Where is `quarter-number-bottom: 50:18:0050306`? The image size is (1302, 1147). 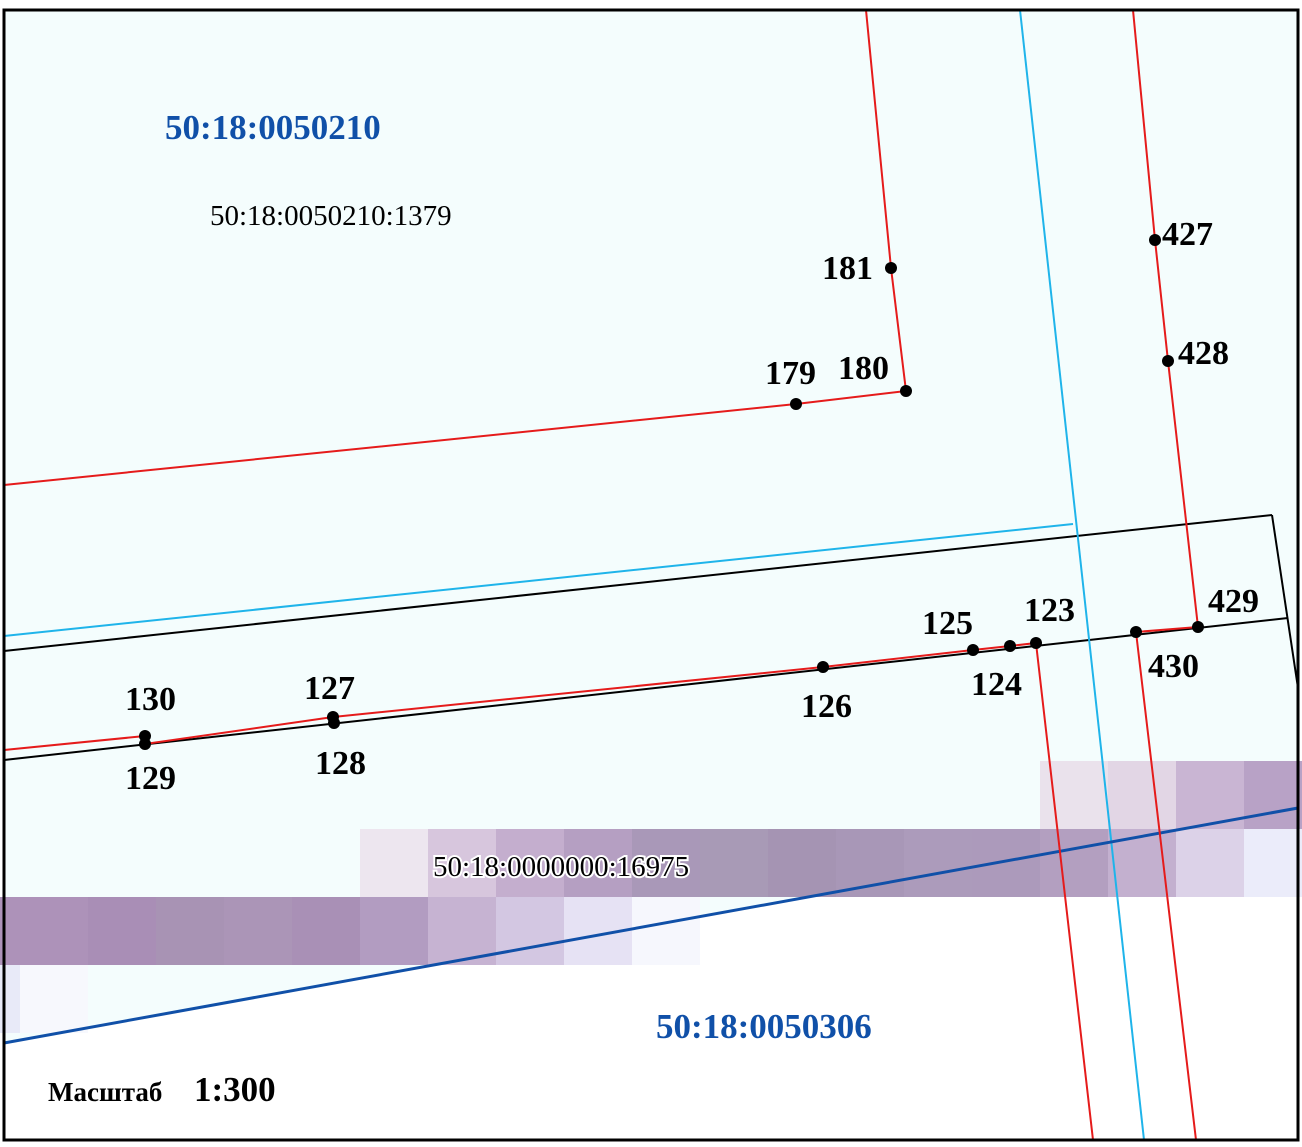
quarter-number-bottom: 50:18:0050306 is located at coordinates (764, 1026).